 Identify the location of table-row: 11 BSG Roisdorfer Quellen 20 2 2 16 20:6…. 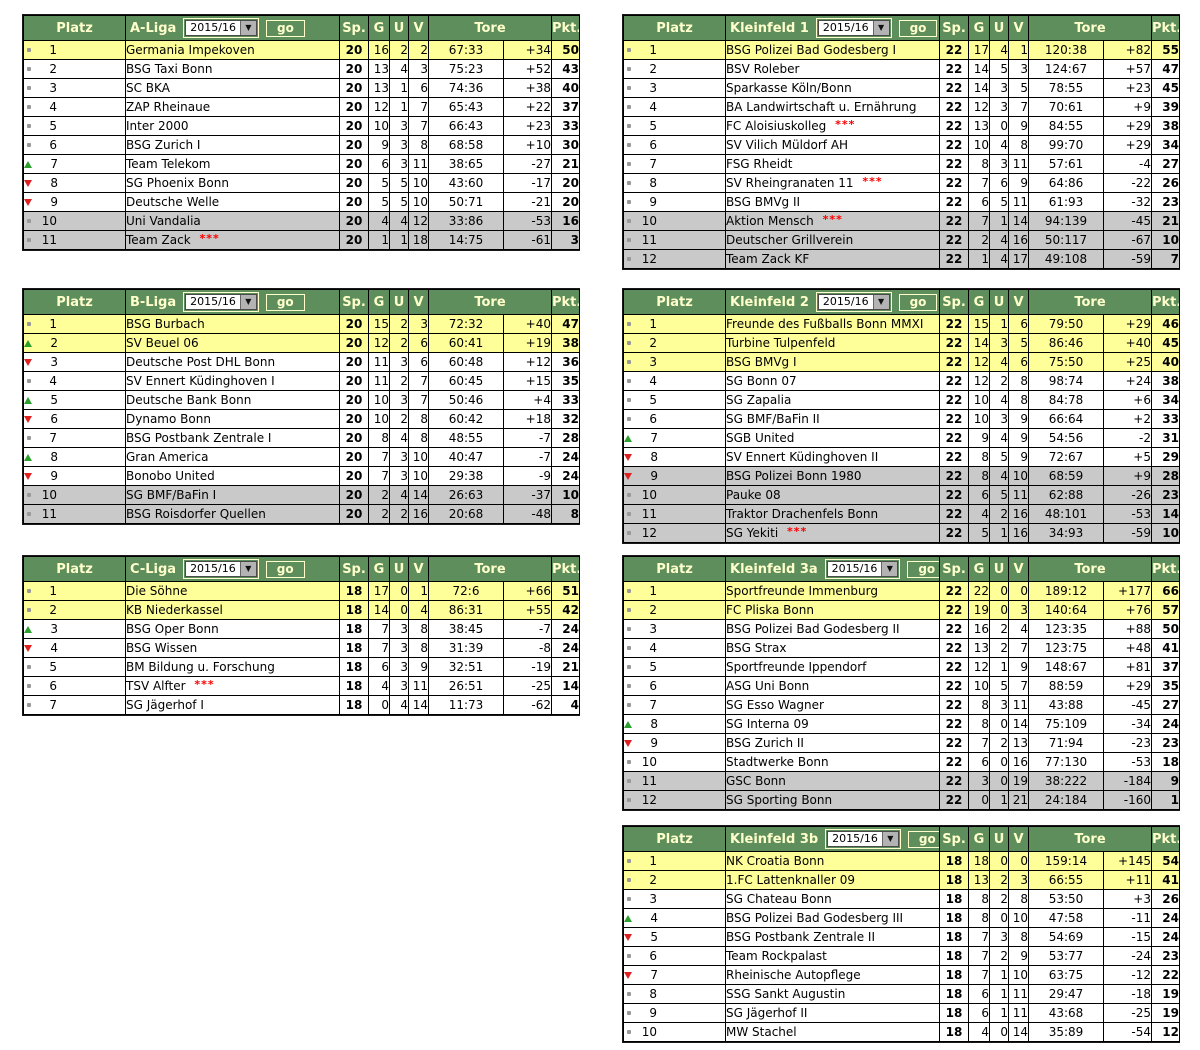
(301, 514).